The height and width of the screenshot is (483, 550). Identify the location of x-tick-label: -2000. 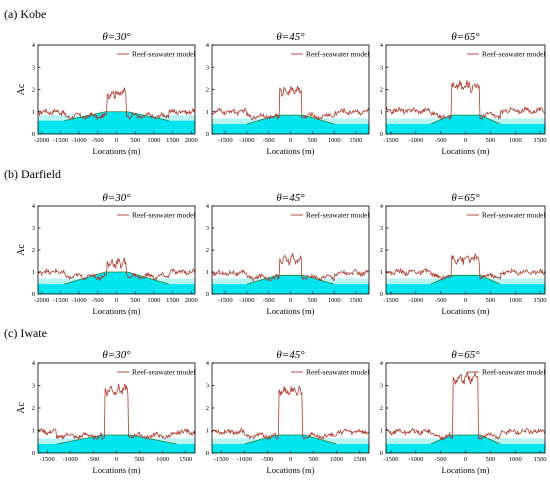
(41, 300).